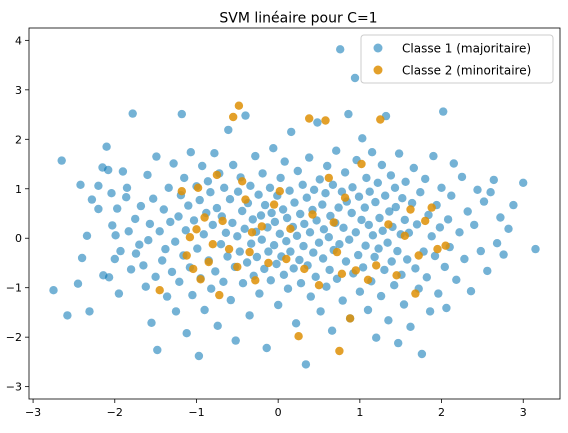 Image resolution: width=568 pixels, height=433 pixels. Describe the element at coordinates (14, 288) in the screenshot. I see `y-tick-label: −1` at that location.